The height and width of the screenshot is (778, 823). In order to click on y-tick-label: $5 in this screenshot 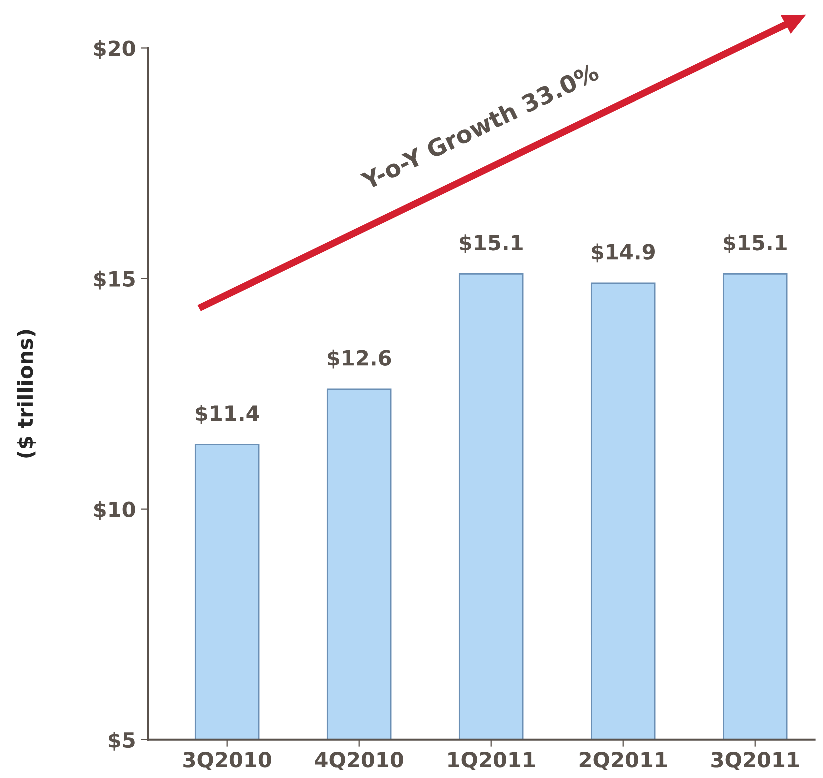, I will do `click(121, 741)`.